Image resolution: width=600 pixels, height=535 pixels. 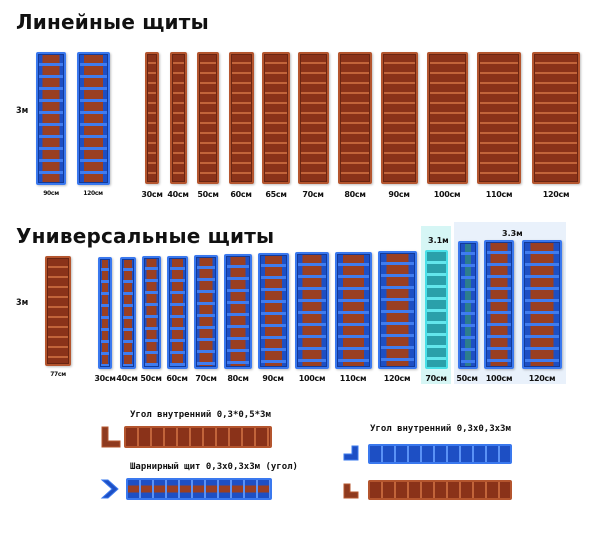 I want to click on universal-blue-label-90: 90см, so click(x=273, y=378).